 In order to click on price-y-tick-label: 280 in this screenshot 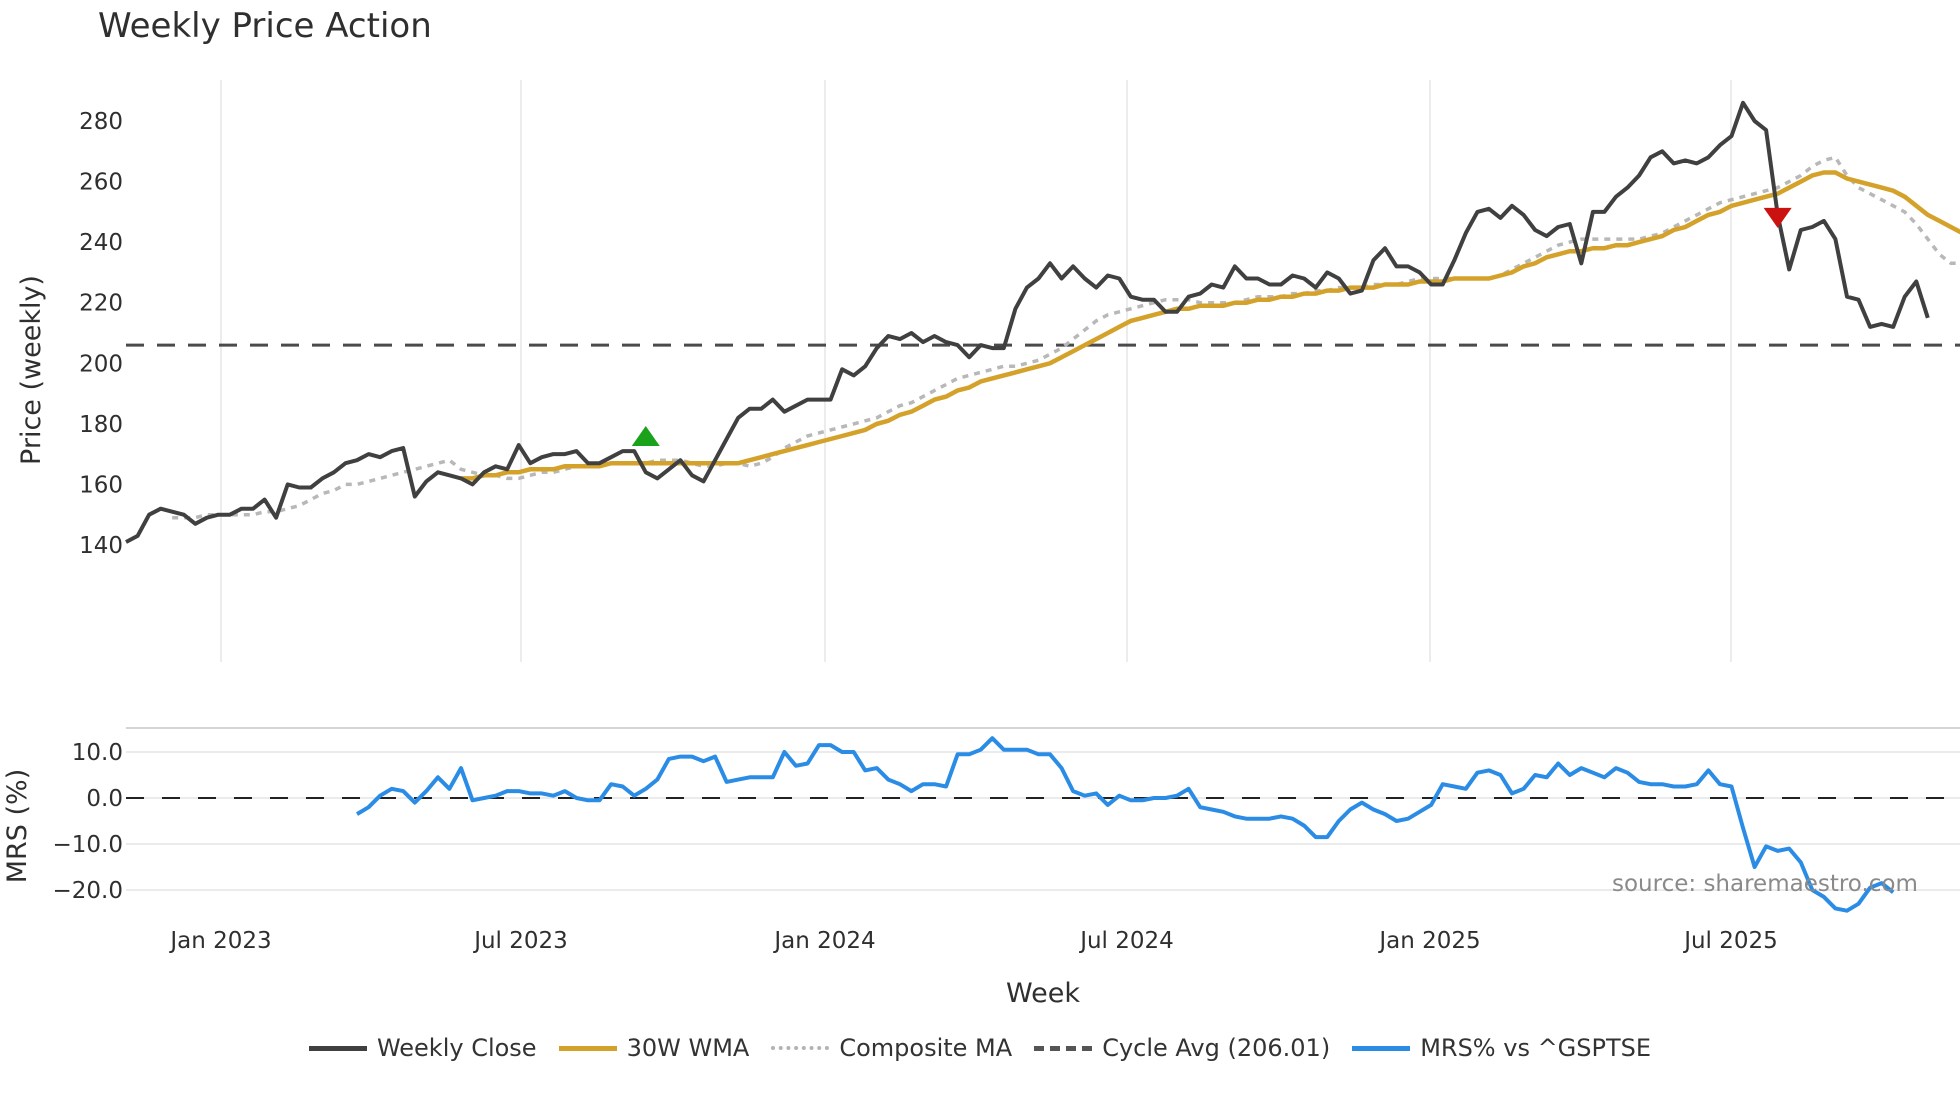, I will do `click(101, 122)`.